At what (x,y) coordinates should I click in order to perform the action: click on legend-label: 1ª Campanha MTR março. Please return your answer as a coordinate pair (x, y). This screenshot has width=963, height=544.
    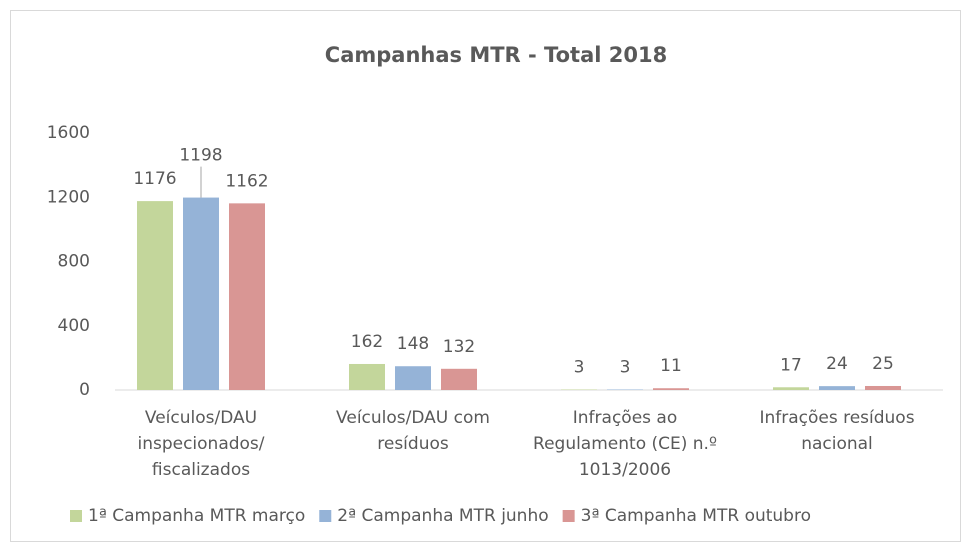
    Looking at the image, I should click on (196, 516).